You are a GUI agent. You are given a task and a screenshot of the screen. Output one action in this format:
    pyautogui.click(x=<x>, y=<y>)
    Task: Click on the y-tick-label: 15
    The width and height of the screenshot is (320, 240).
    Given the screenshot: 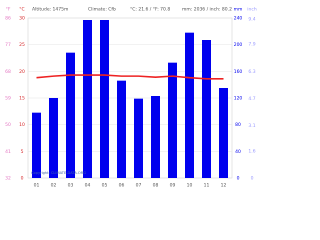 What is the action you would take?
    pyautogui.click(x=22, y=99)
    